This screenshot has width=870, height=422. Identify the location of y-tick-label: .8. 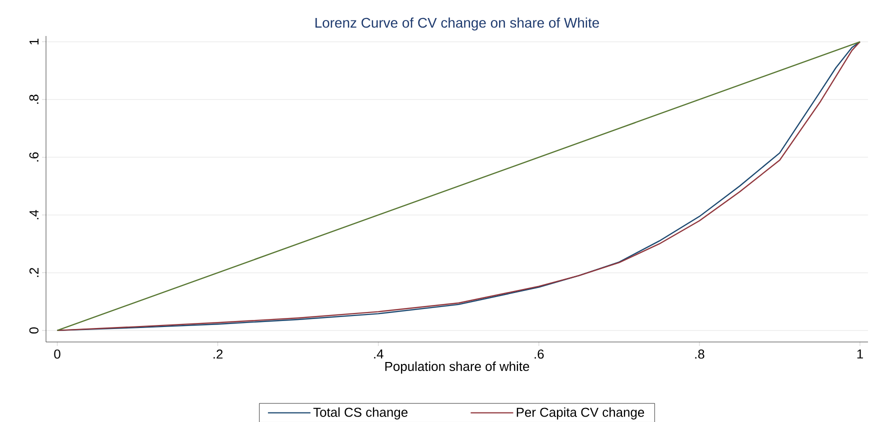
(33, 99).